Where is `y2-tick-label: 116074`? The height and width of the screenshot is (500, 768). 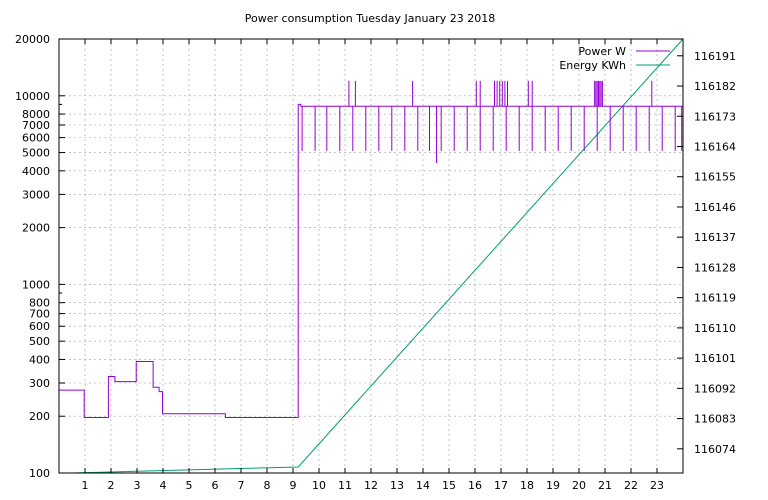 y2-tick-label: 116074 is located at coordinates (715, 449).